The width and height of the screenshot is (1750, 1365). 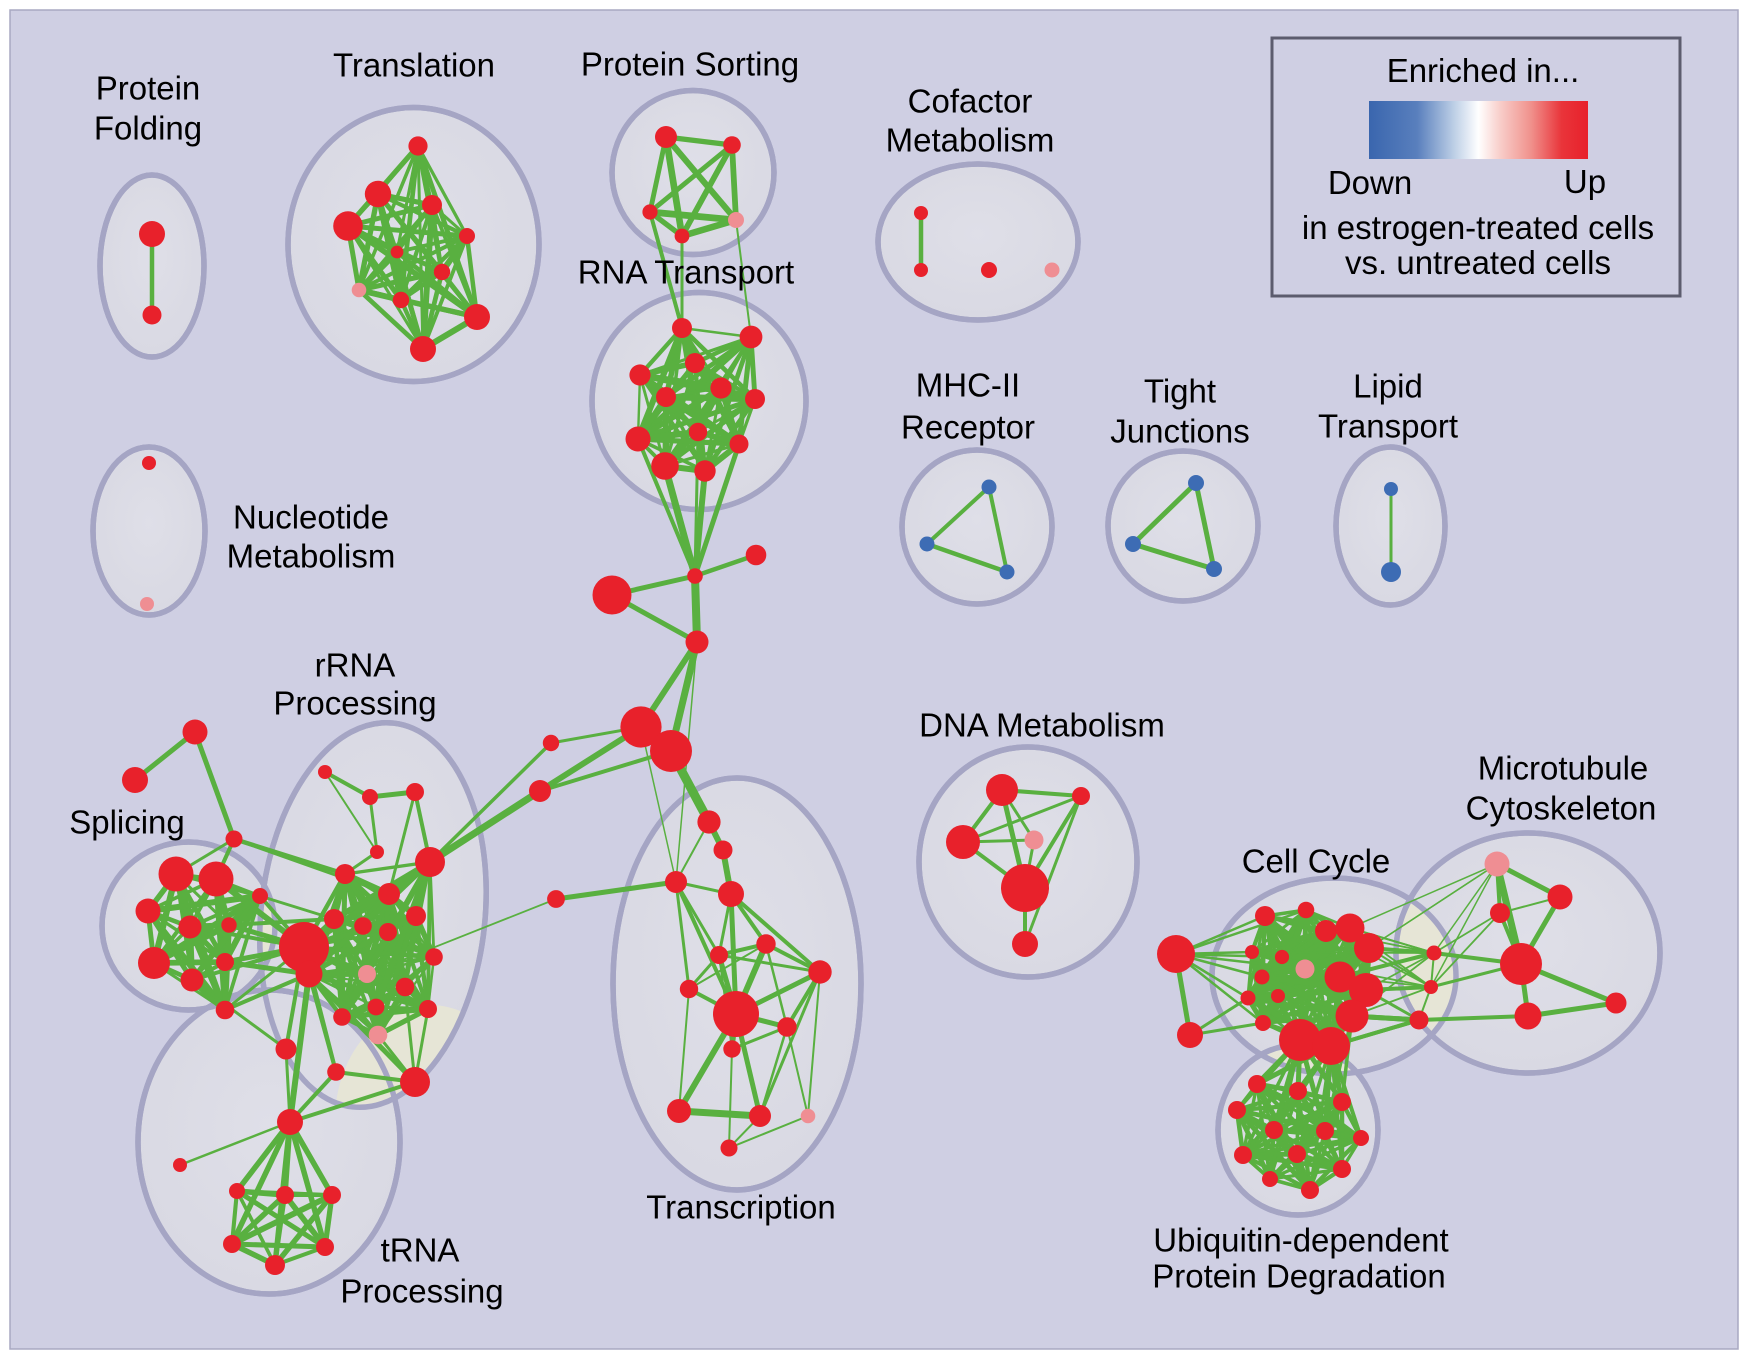 I want to click on svg-text: Translation, so click(x=414, y=65).